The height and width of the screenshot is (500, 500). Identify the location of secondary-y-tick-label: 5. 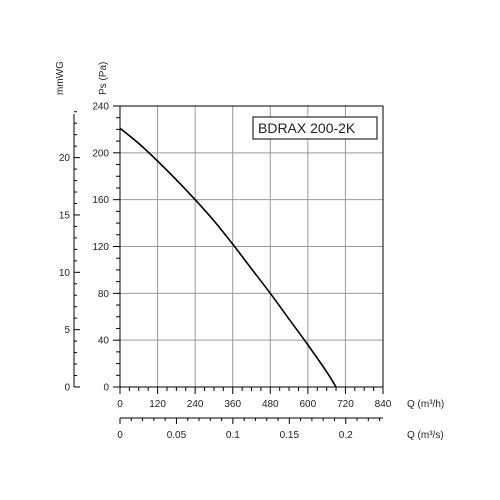
(67, 330).